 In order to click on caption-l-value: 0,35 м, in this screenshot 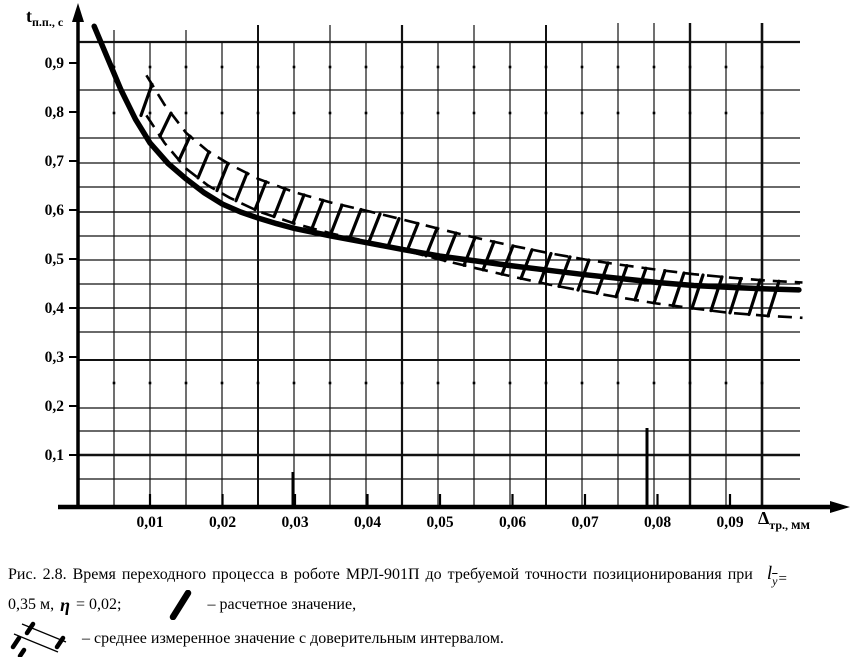, I will do `click(31, 604)`.